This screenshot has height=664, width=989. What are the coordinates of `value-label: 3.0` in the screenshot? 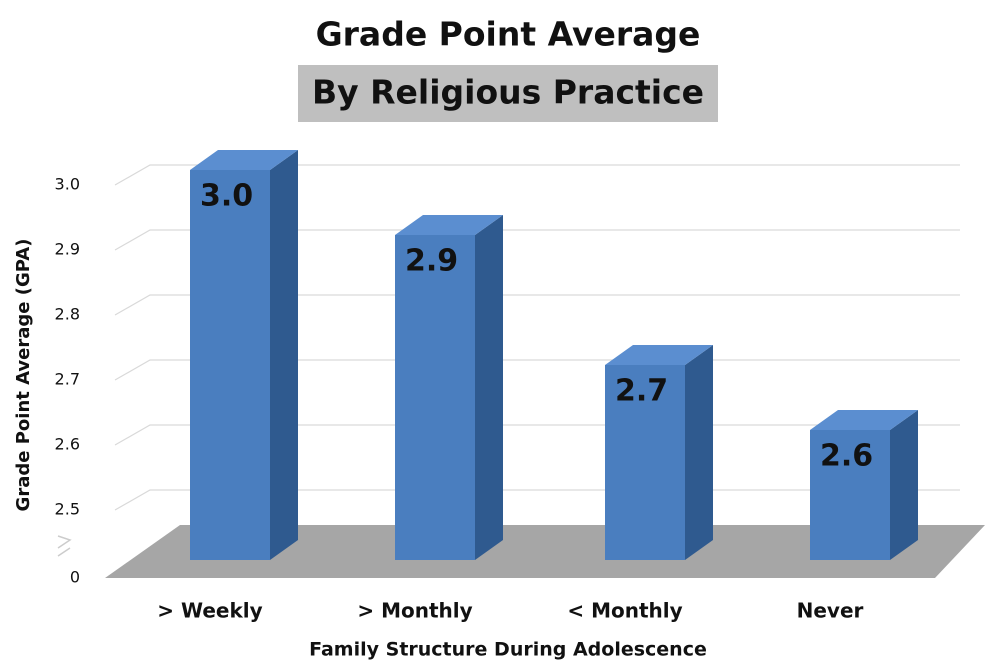 It's located at (226, 196).